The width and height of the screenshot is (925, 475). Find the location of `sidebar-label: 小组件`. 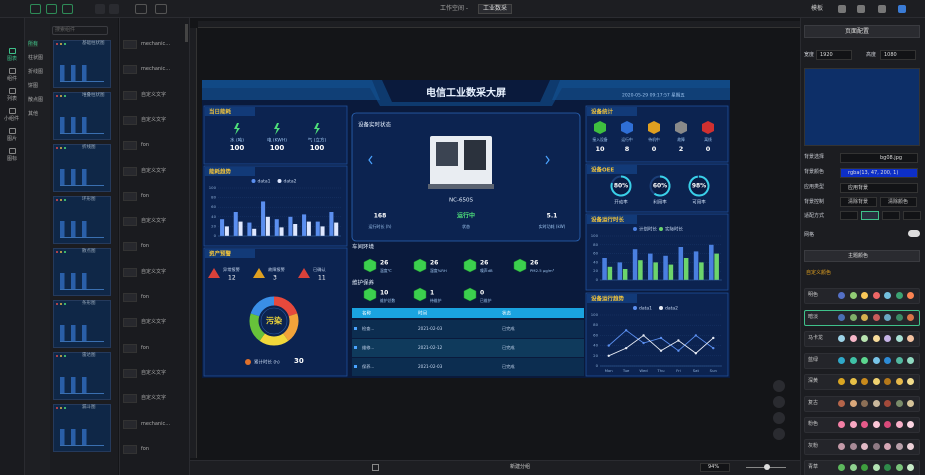

sidebar-label: 小组件 is located at coordinates (12, 119).